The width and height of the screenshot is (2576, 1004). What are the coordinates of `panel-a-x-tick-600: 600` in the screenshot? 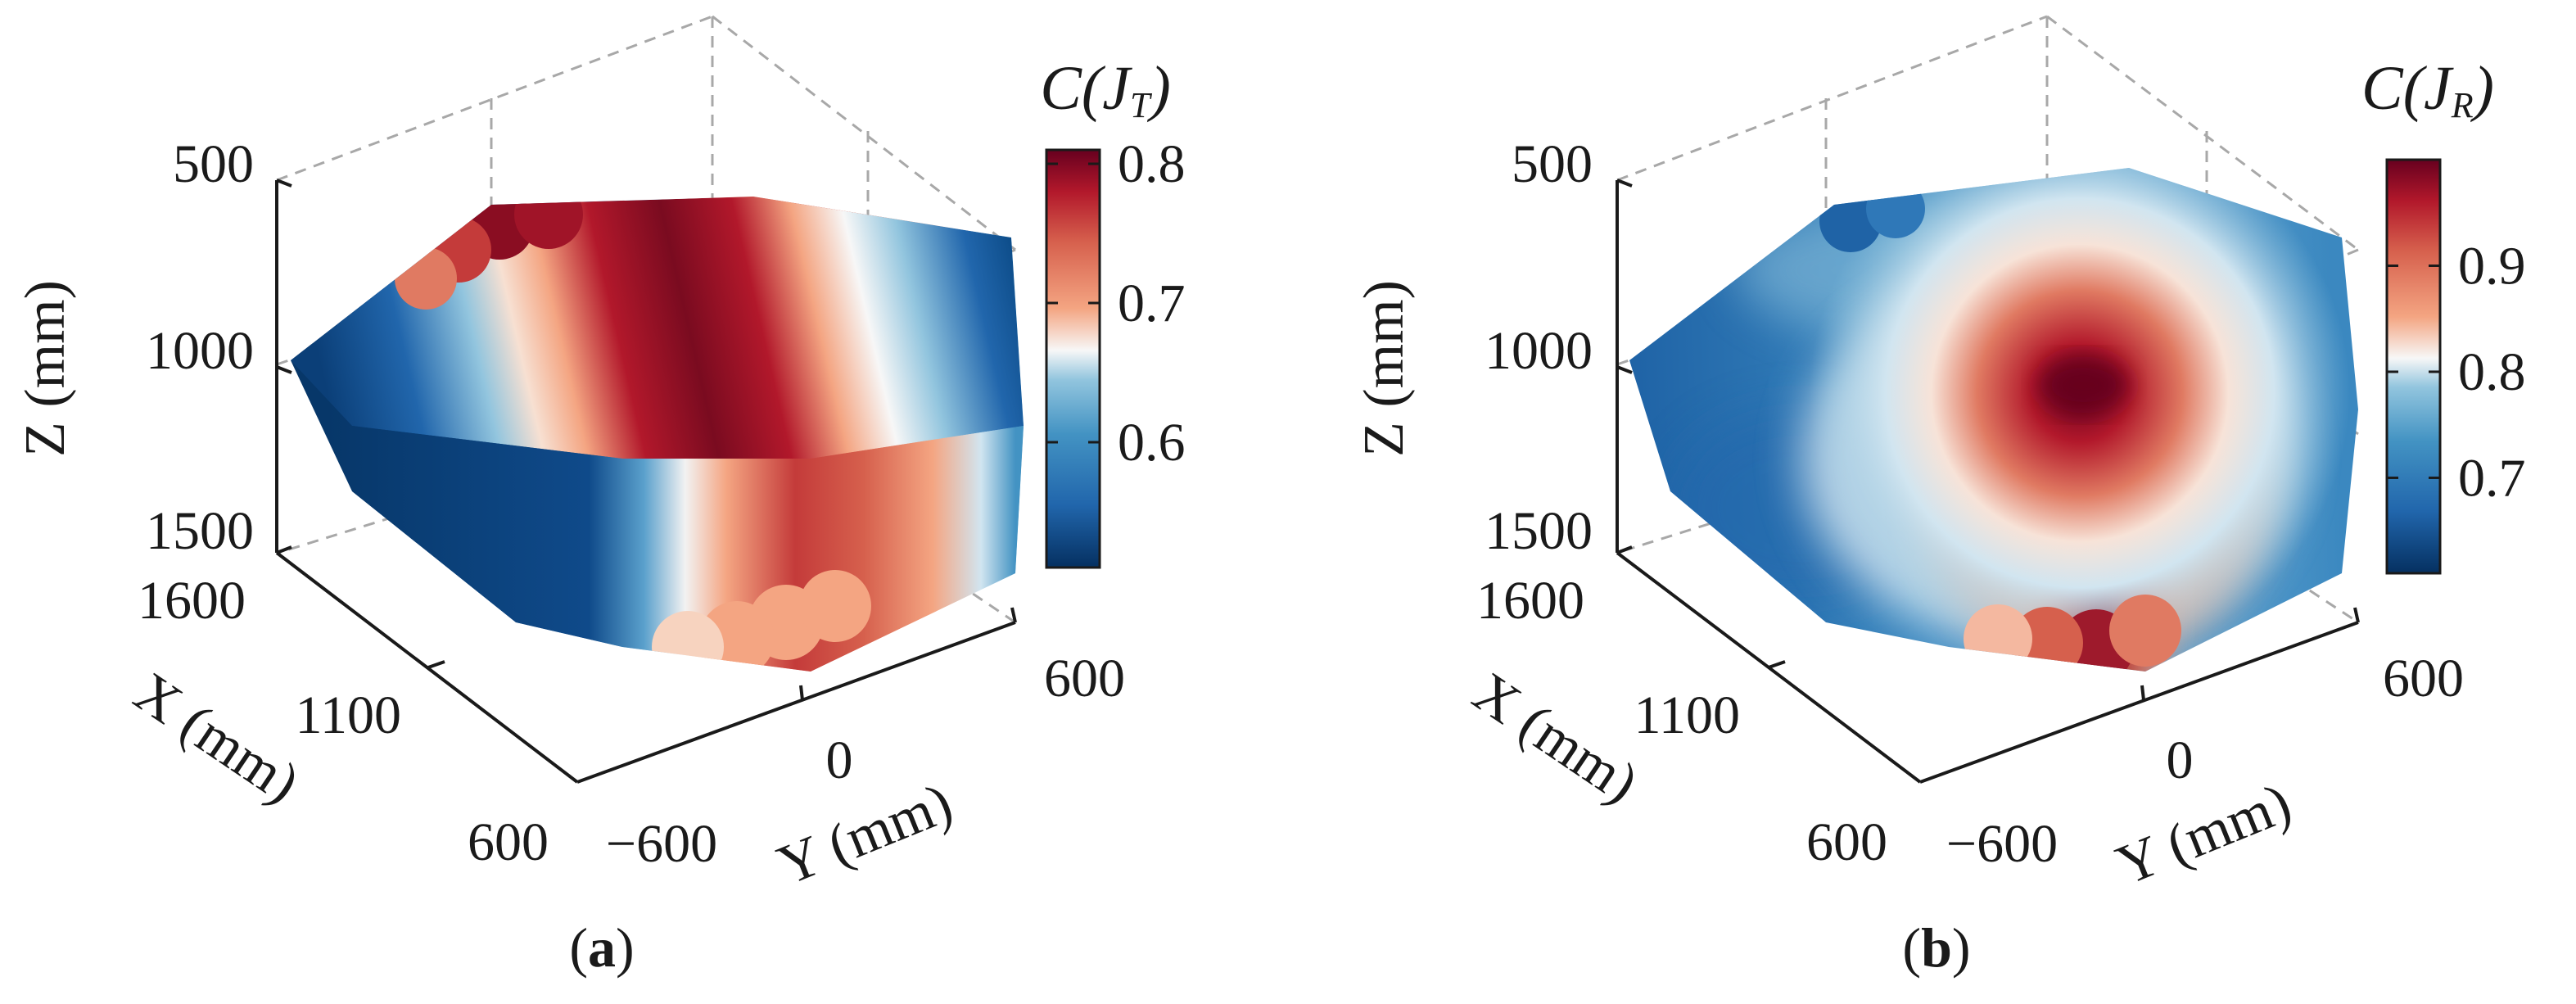 It's located at (508, 842).